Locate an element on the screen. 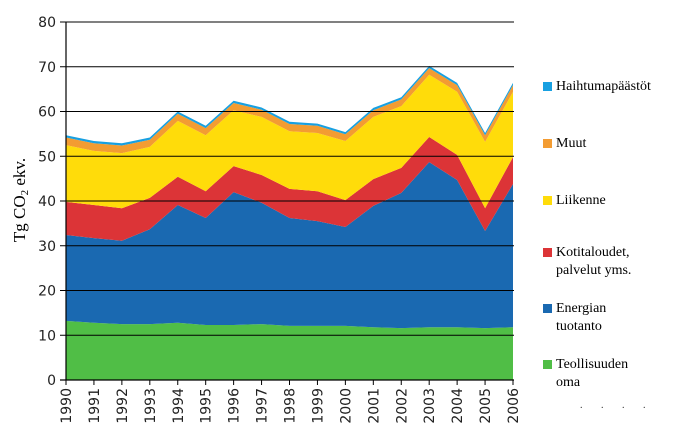 This screenshot has width=693, height=435. legend-label: Teollisuuden oma is located at coordinates (592, 373).